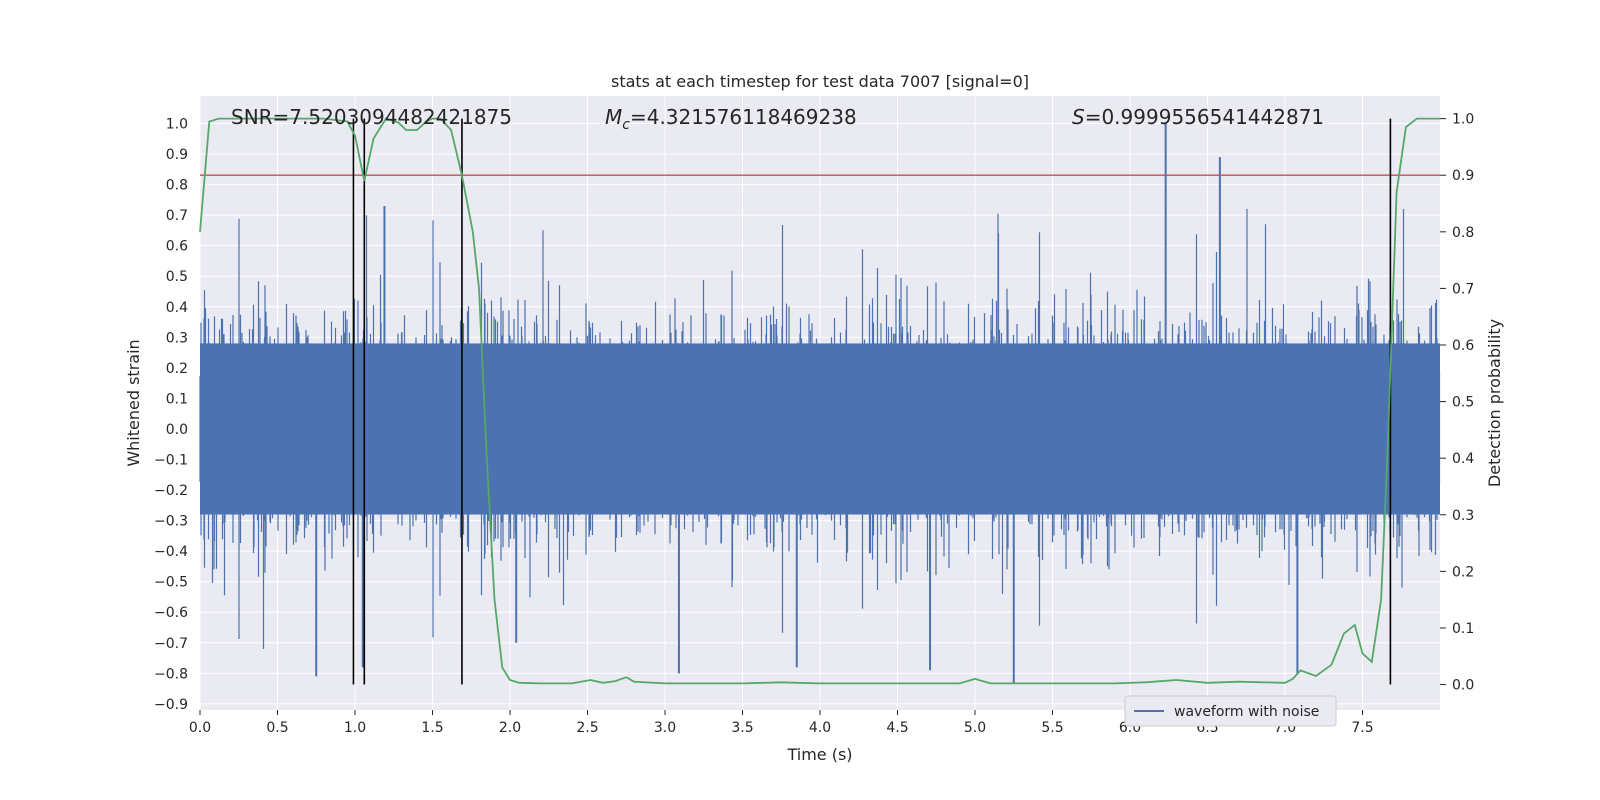 This screenshot has width=1600, height=800. I want to click on y-left-tick-label-19: 1.0, so click(177, 124).